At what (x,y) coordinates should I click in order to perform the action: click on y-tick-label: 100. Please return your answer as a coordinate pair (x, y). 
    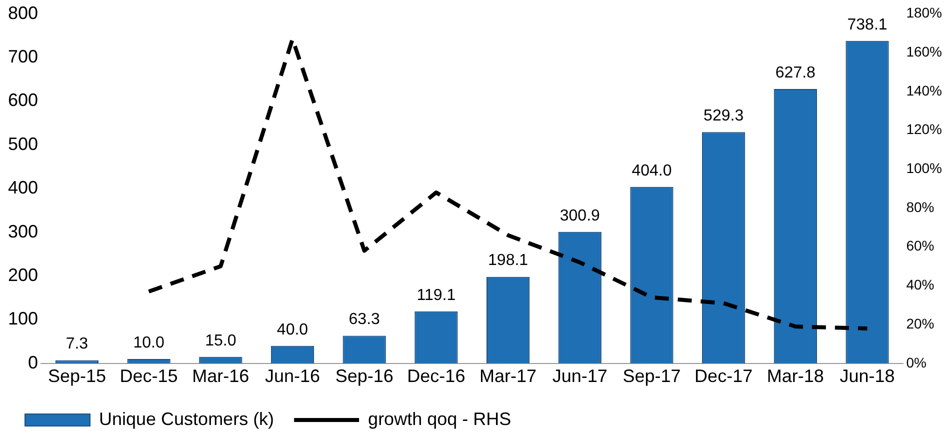
    Looking at the image, I should click on (23, 318).